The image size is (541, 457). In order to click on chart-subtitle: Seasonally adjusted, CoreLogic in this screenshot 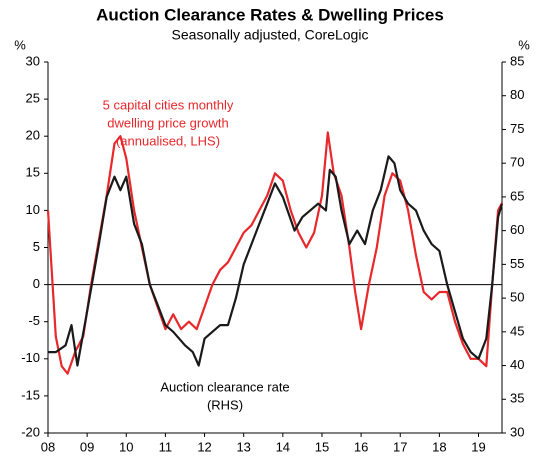, I will do `click(270, 35)`.